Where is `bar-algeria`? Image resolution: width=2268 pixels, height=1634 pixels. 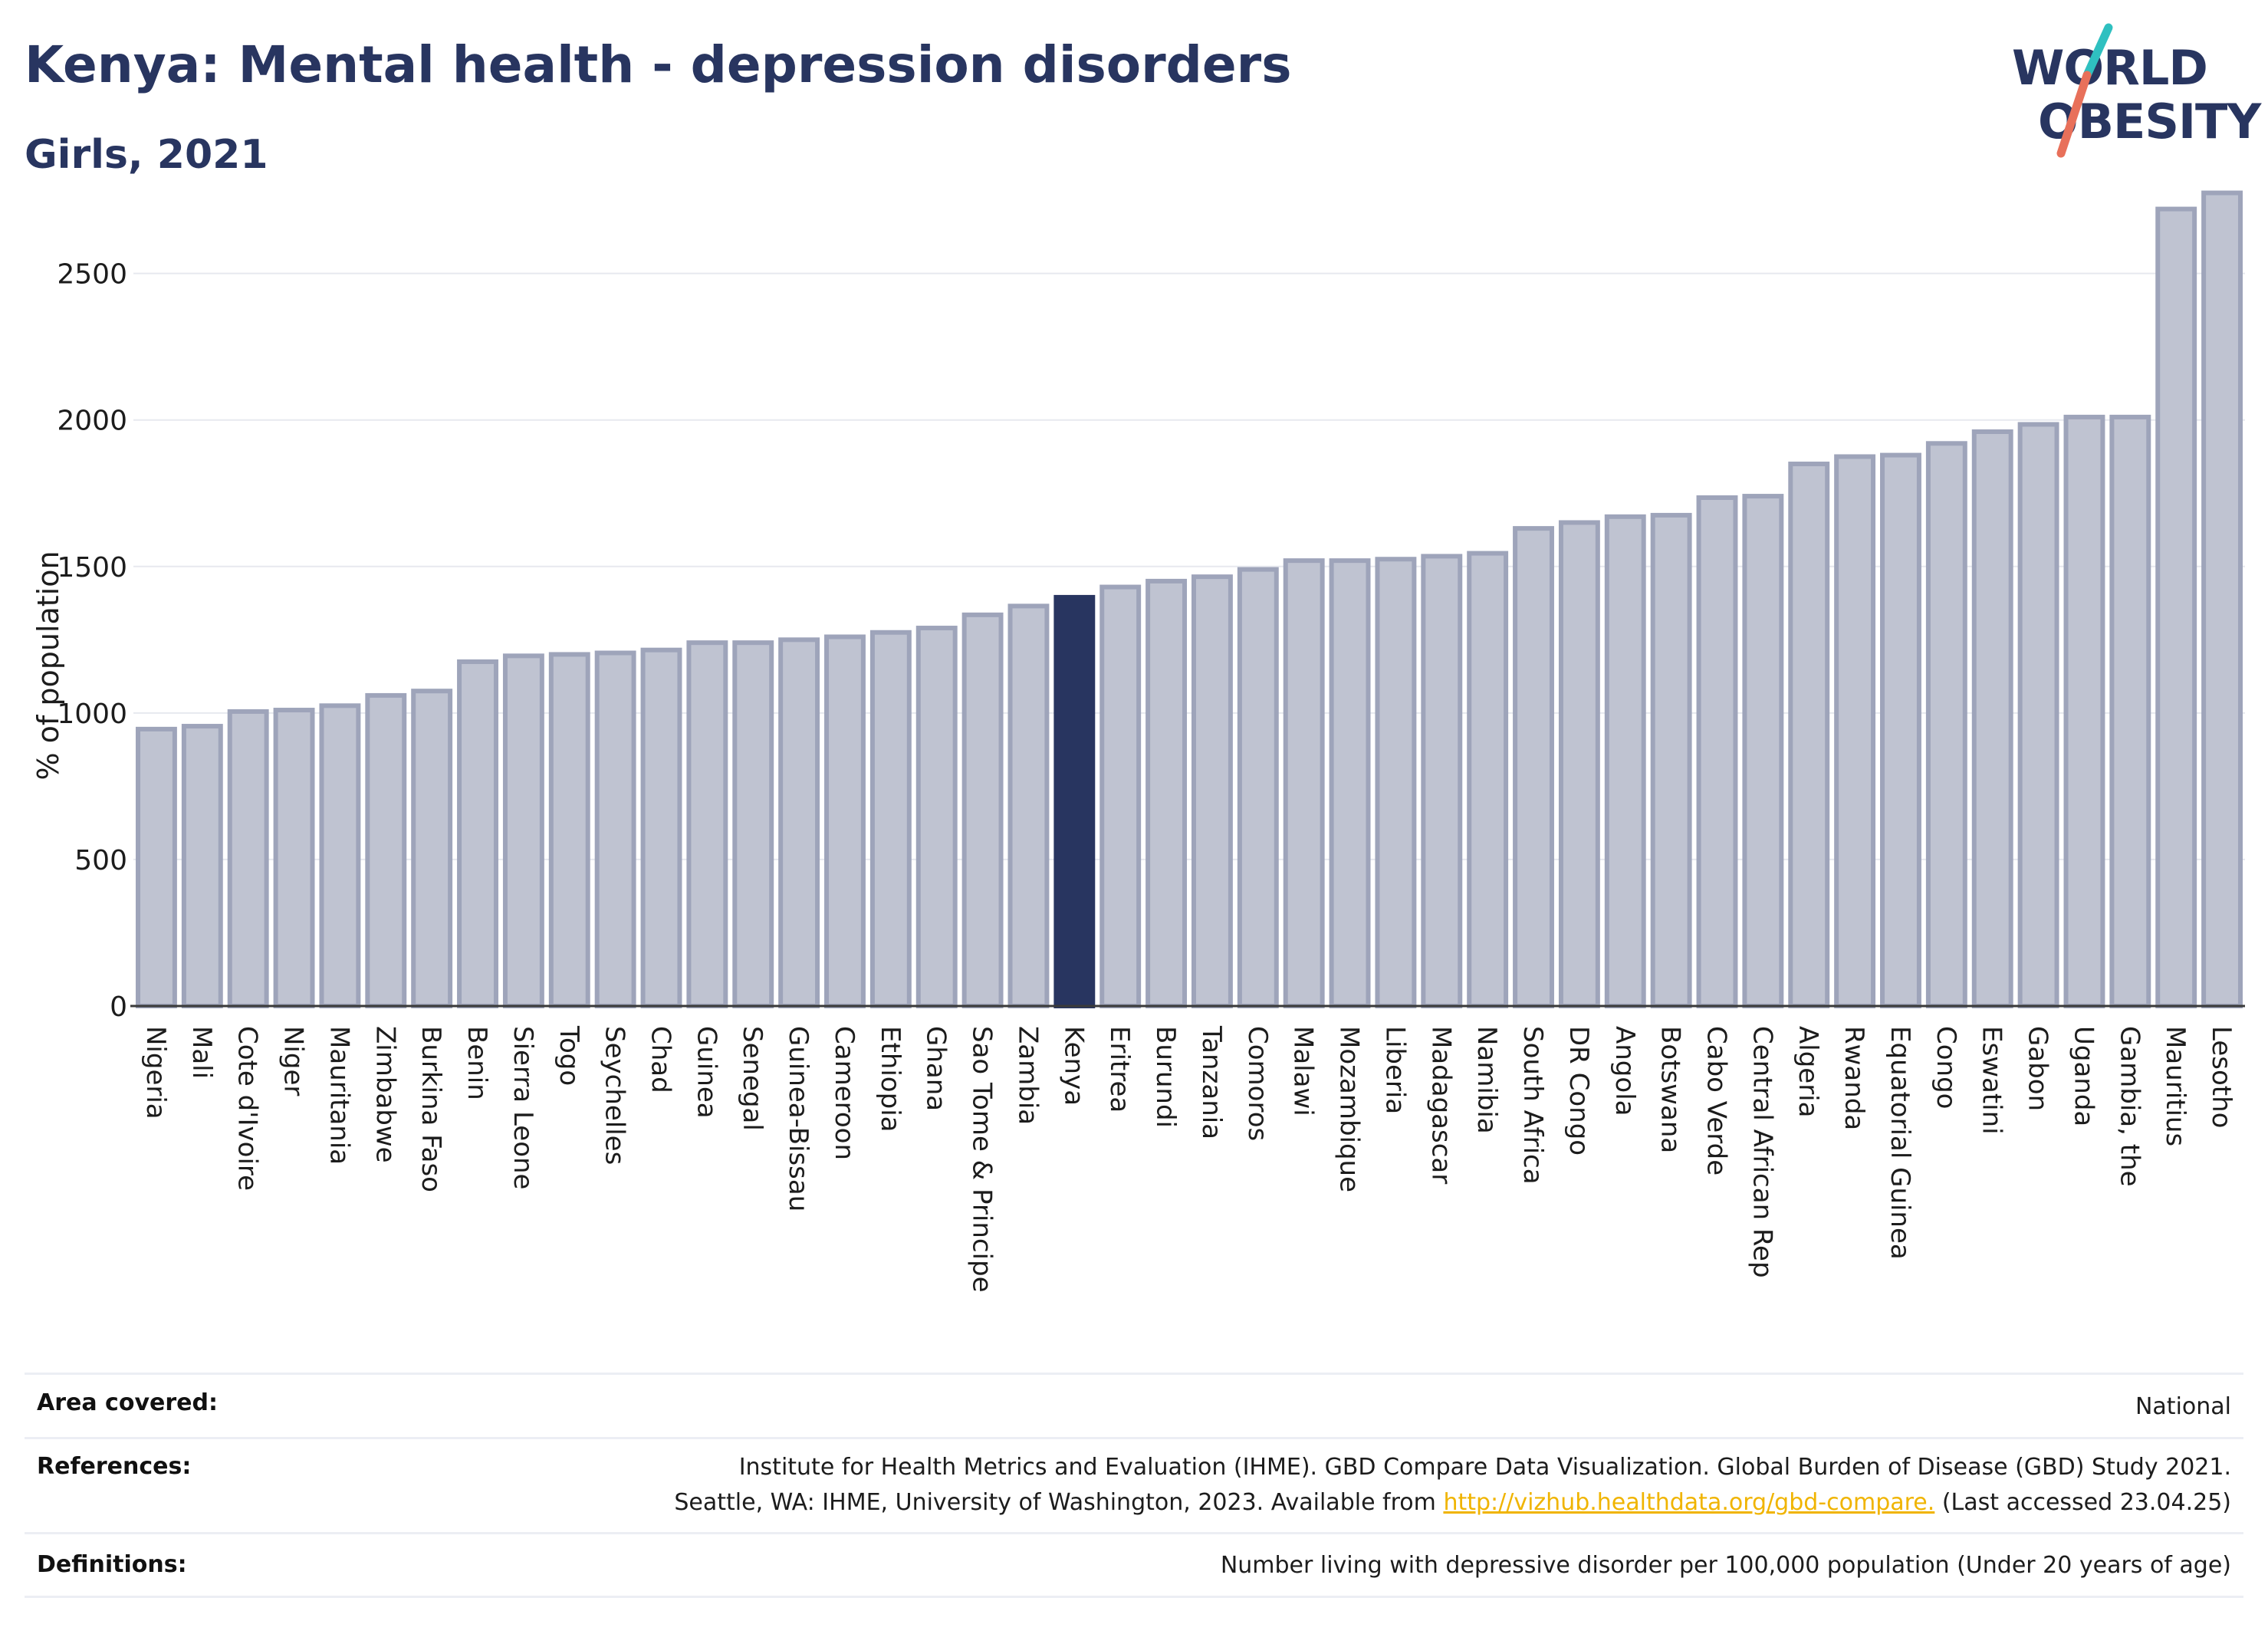
bar-algeria is located at coordinates (1809, 735).